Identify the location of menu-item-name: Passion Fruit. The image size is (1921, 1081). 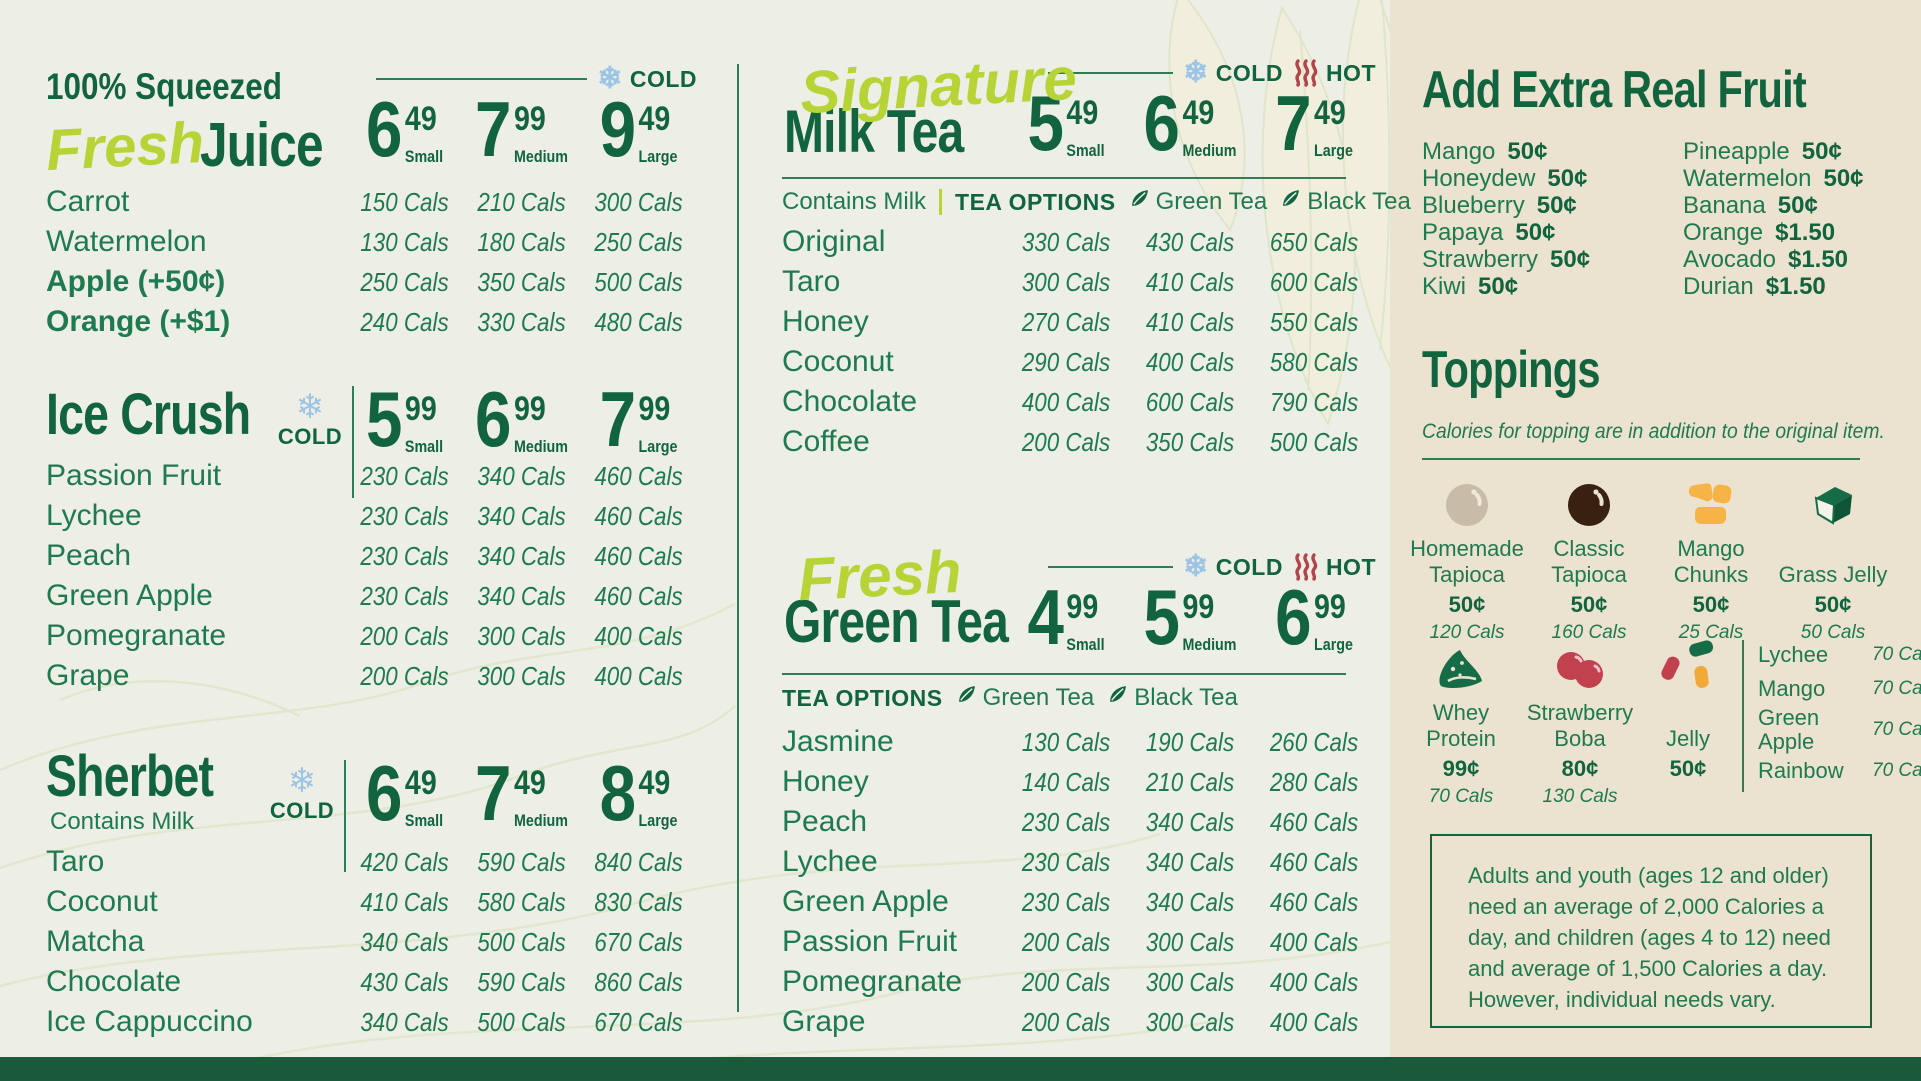
(134, 475).